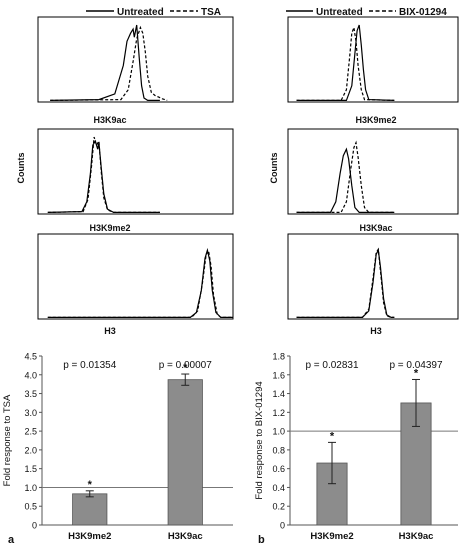 The image size is (467, 549). Describe the element at coordinates (30, 394) in the screenshot. I see `y-tick-label-a-7: 3.5` at that location.